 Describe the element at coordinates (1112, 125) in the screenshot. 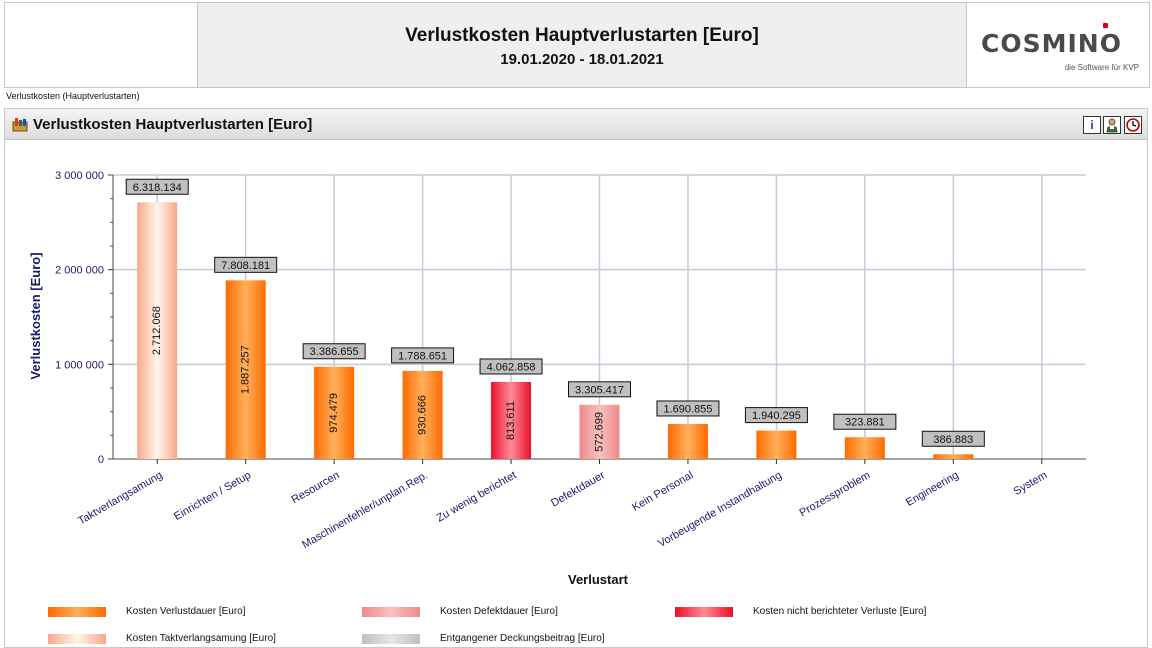

I see `user-settings-icon` at that location.